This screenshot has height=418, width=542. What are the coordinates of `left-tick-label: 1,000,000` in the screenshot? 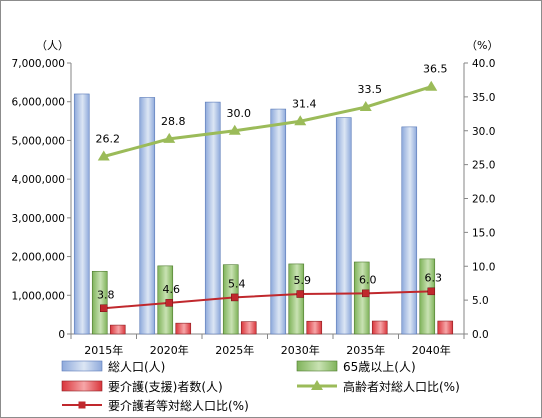 It's located at (38, 296).